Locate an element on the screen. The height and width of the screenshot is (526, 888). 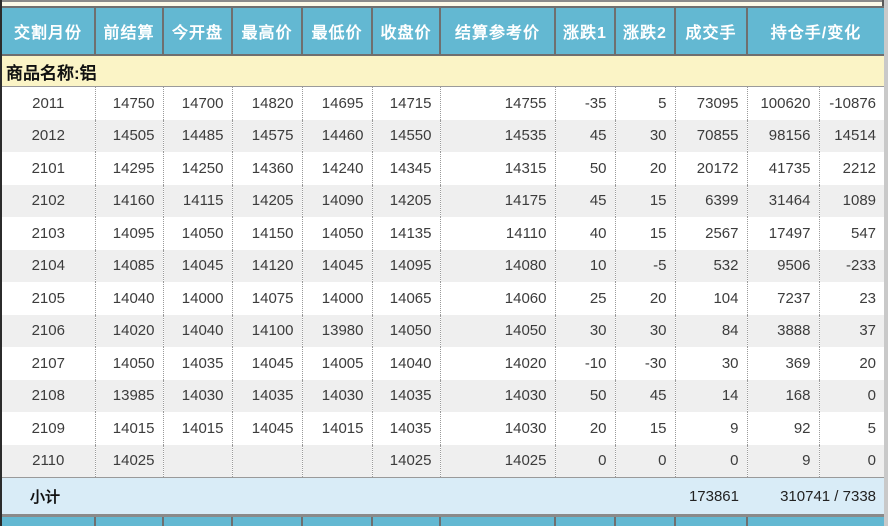
cell: 2108 is located at coordinates (49, 395).